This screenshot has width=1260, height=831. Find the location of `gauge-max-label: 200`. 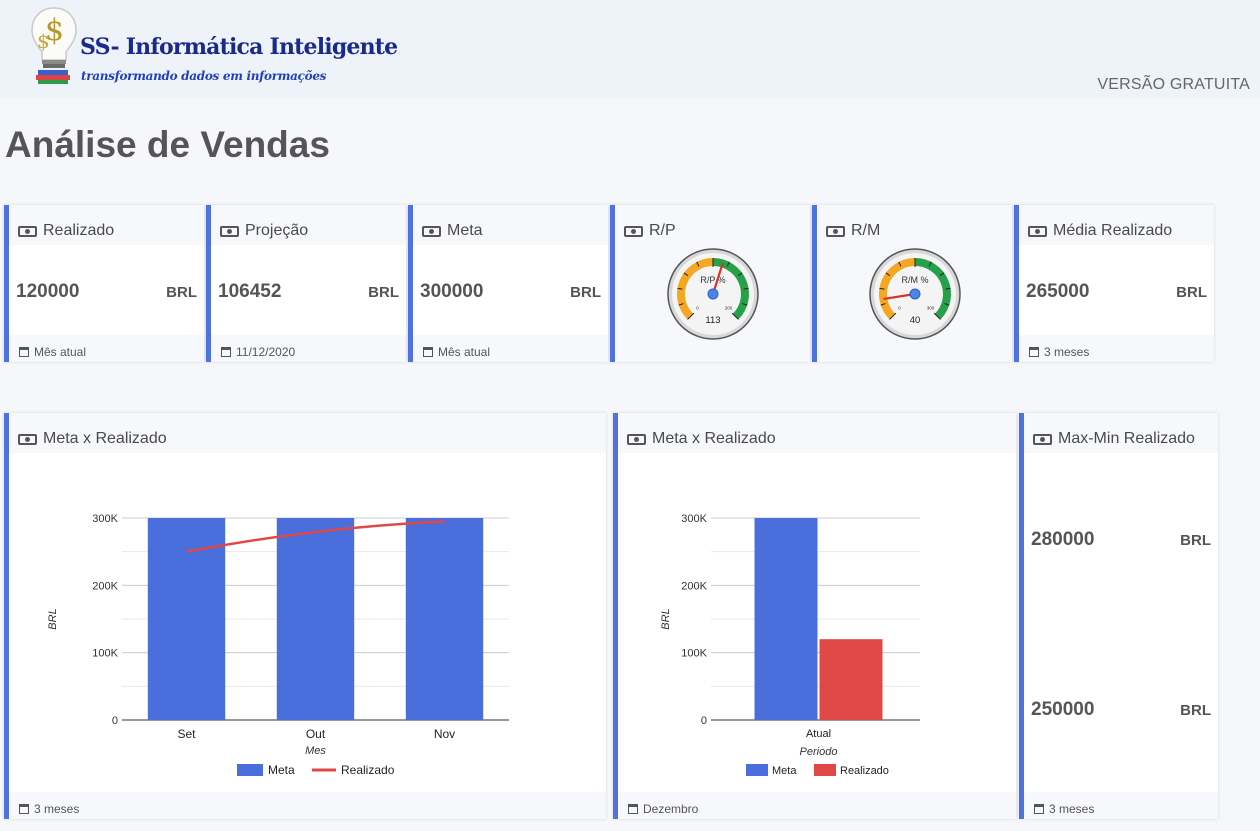

gauge-max-label: 200 is located at coordinates (729, 308).